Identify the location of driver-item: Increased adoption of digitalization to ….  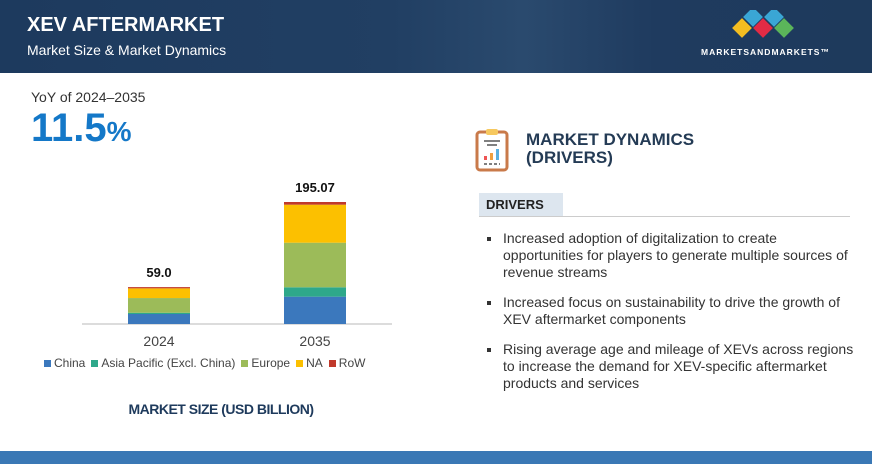
(671, 255).